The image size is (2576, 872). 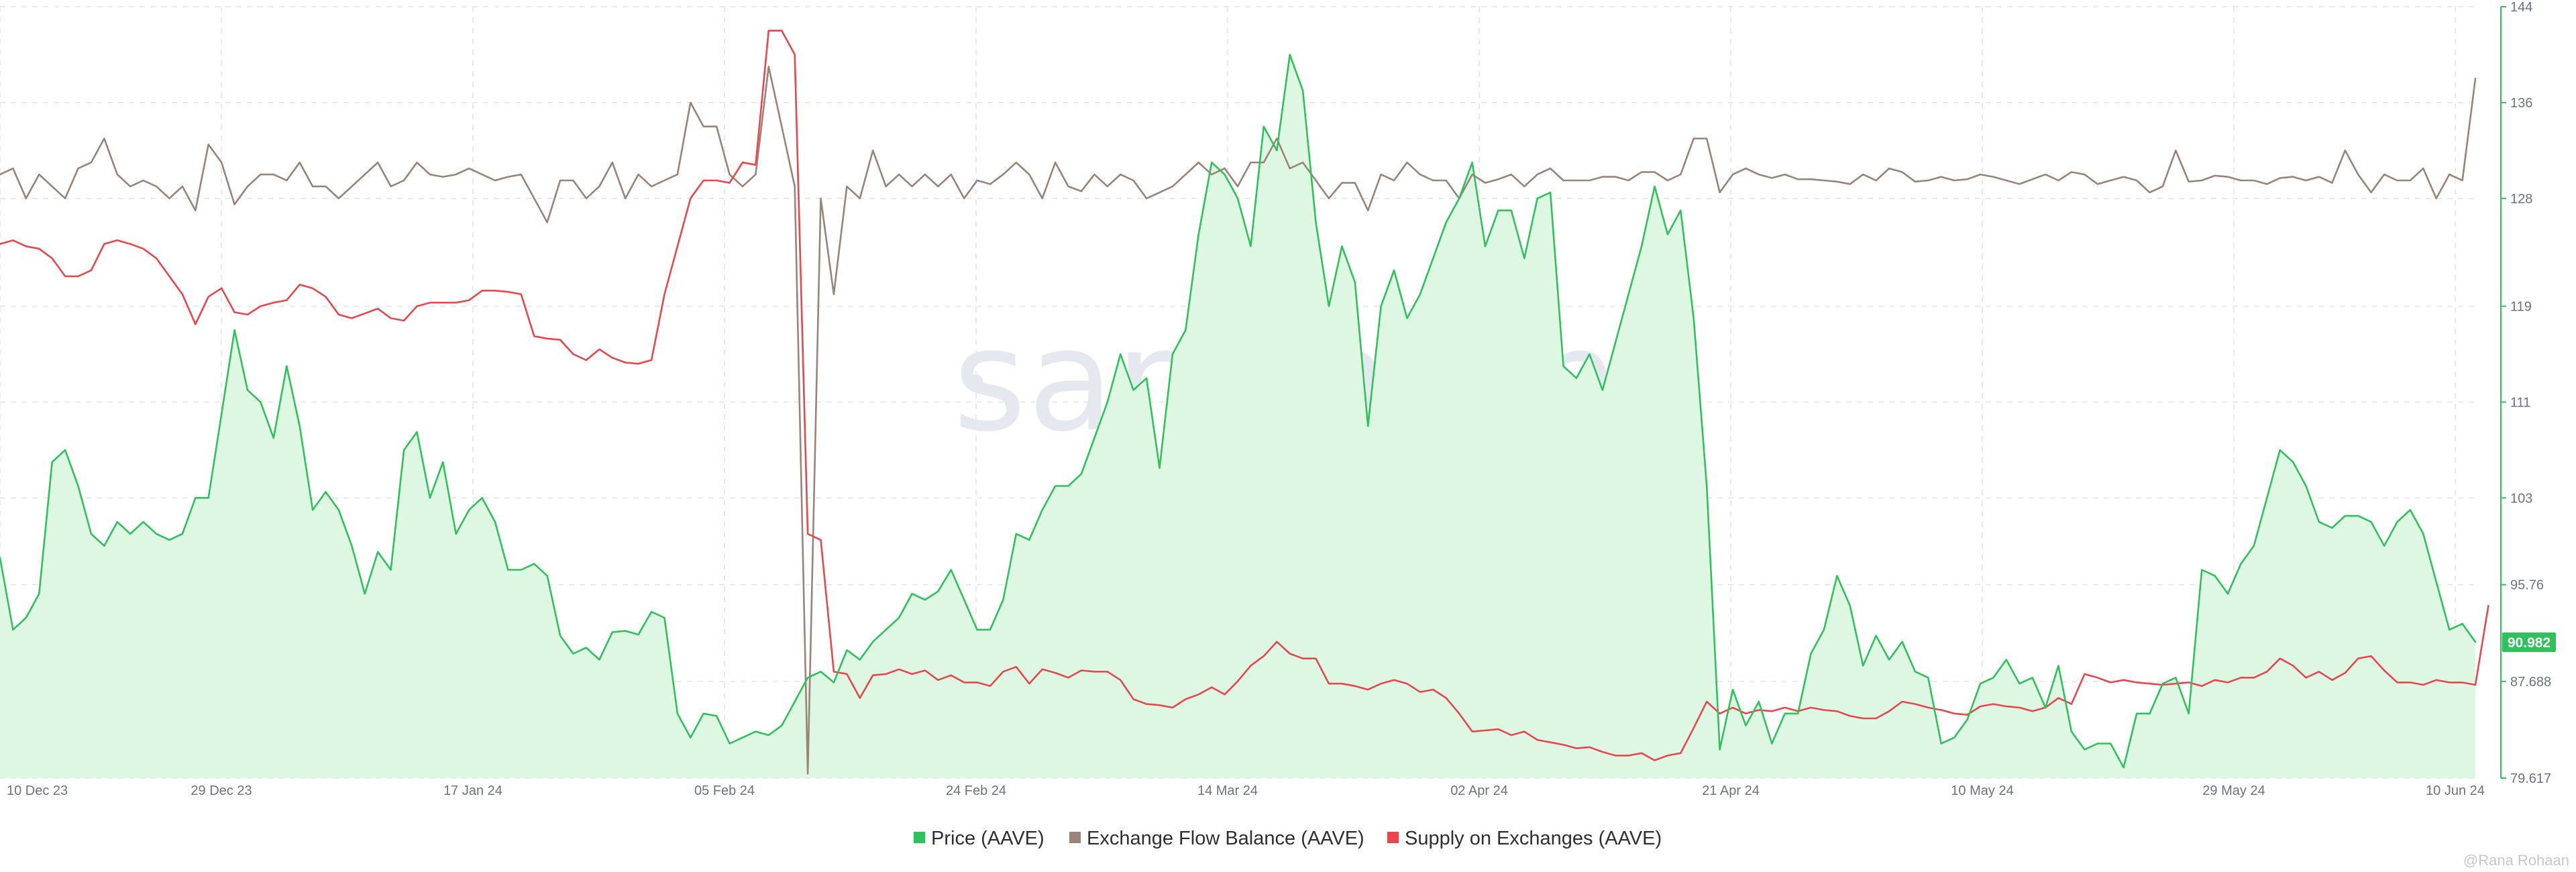 I want to click on y-axis-ticks: 79.617 87.688 95.76 103 111 119 128 136 144, so click(x=2526, y=393).